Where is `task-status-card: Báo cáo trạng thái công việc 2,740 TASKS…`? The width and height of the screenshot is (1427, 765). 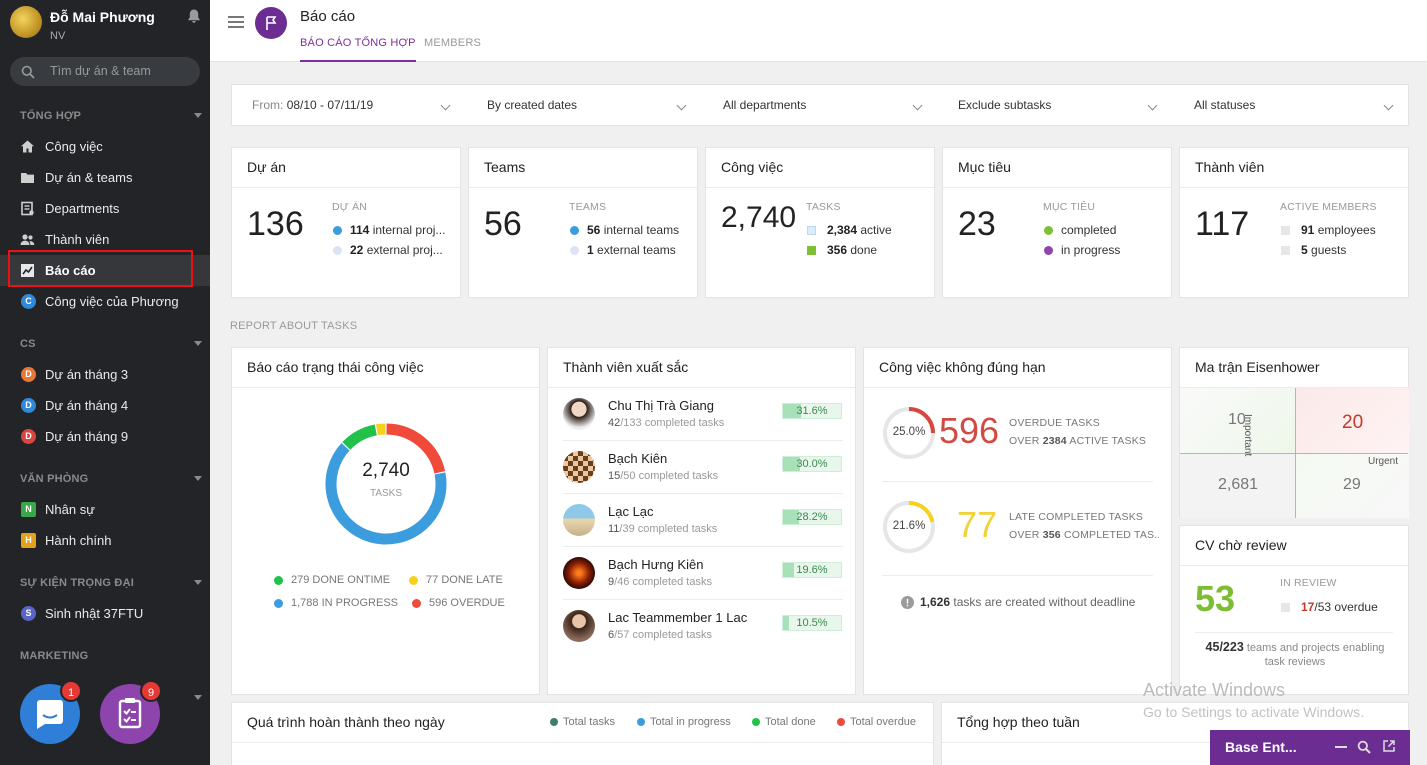 task-status-card: Báo cáo trạng thái công việc 2,740 TASKS… is located at coordinates (385, 521).